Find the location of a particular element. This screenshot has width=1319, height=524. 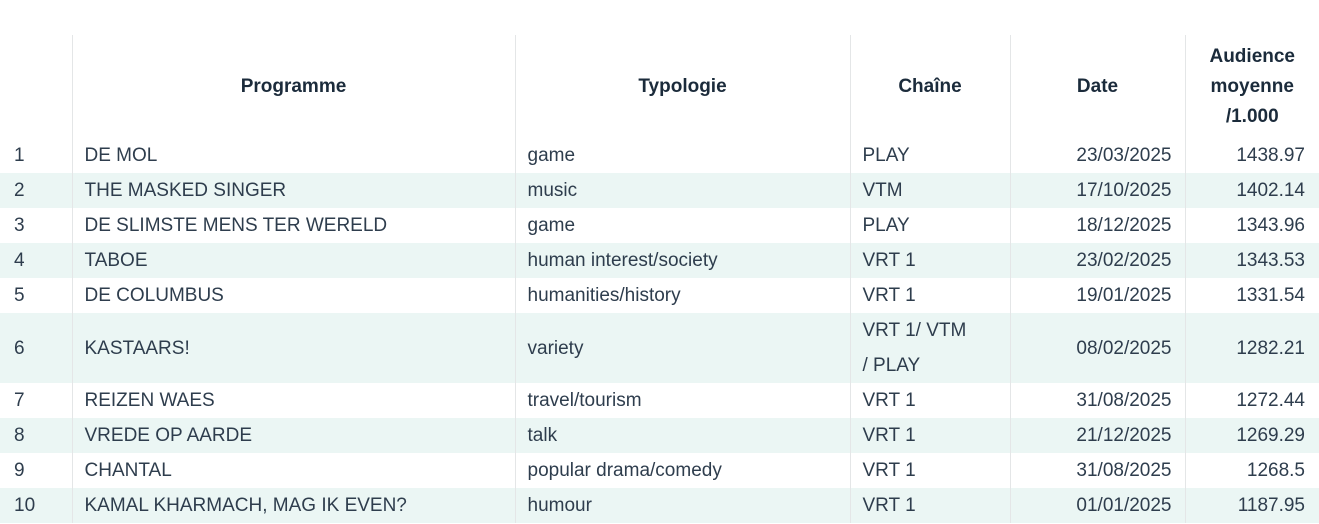

table-row: 1 DE MOL game PLAY 23/03/2025 1438.97 is located at coordinates (659, 155).